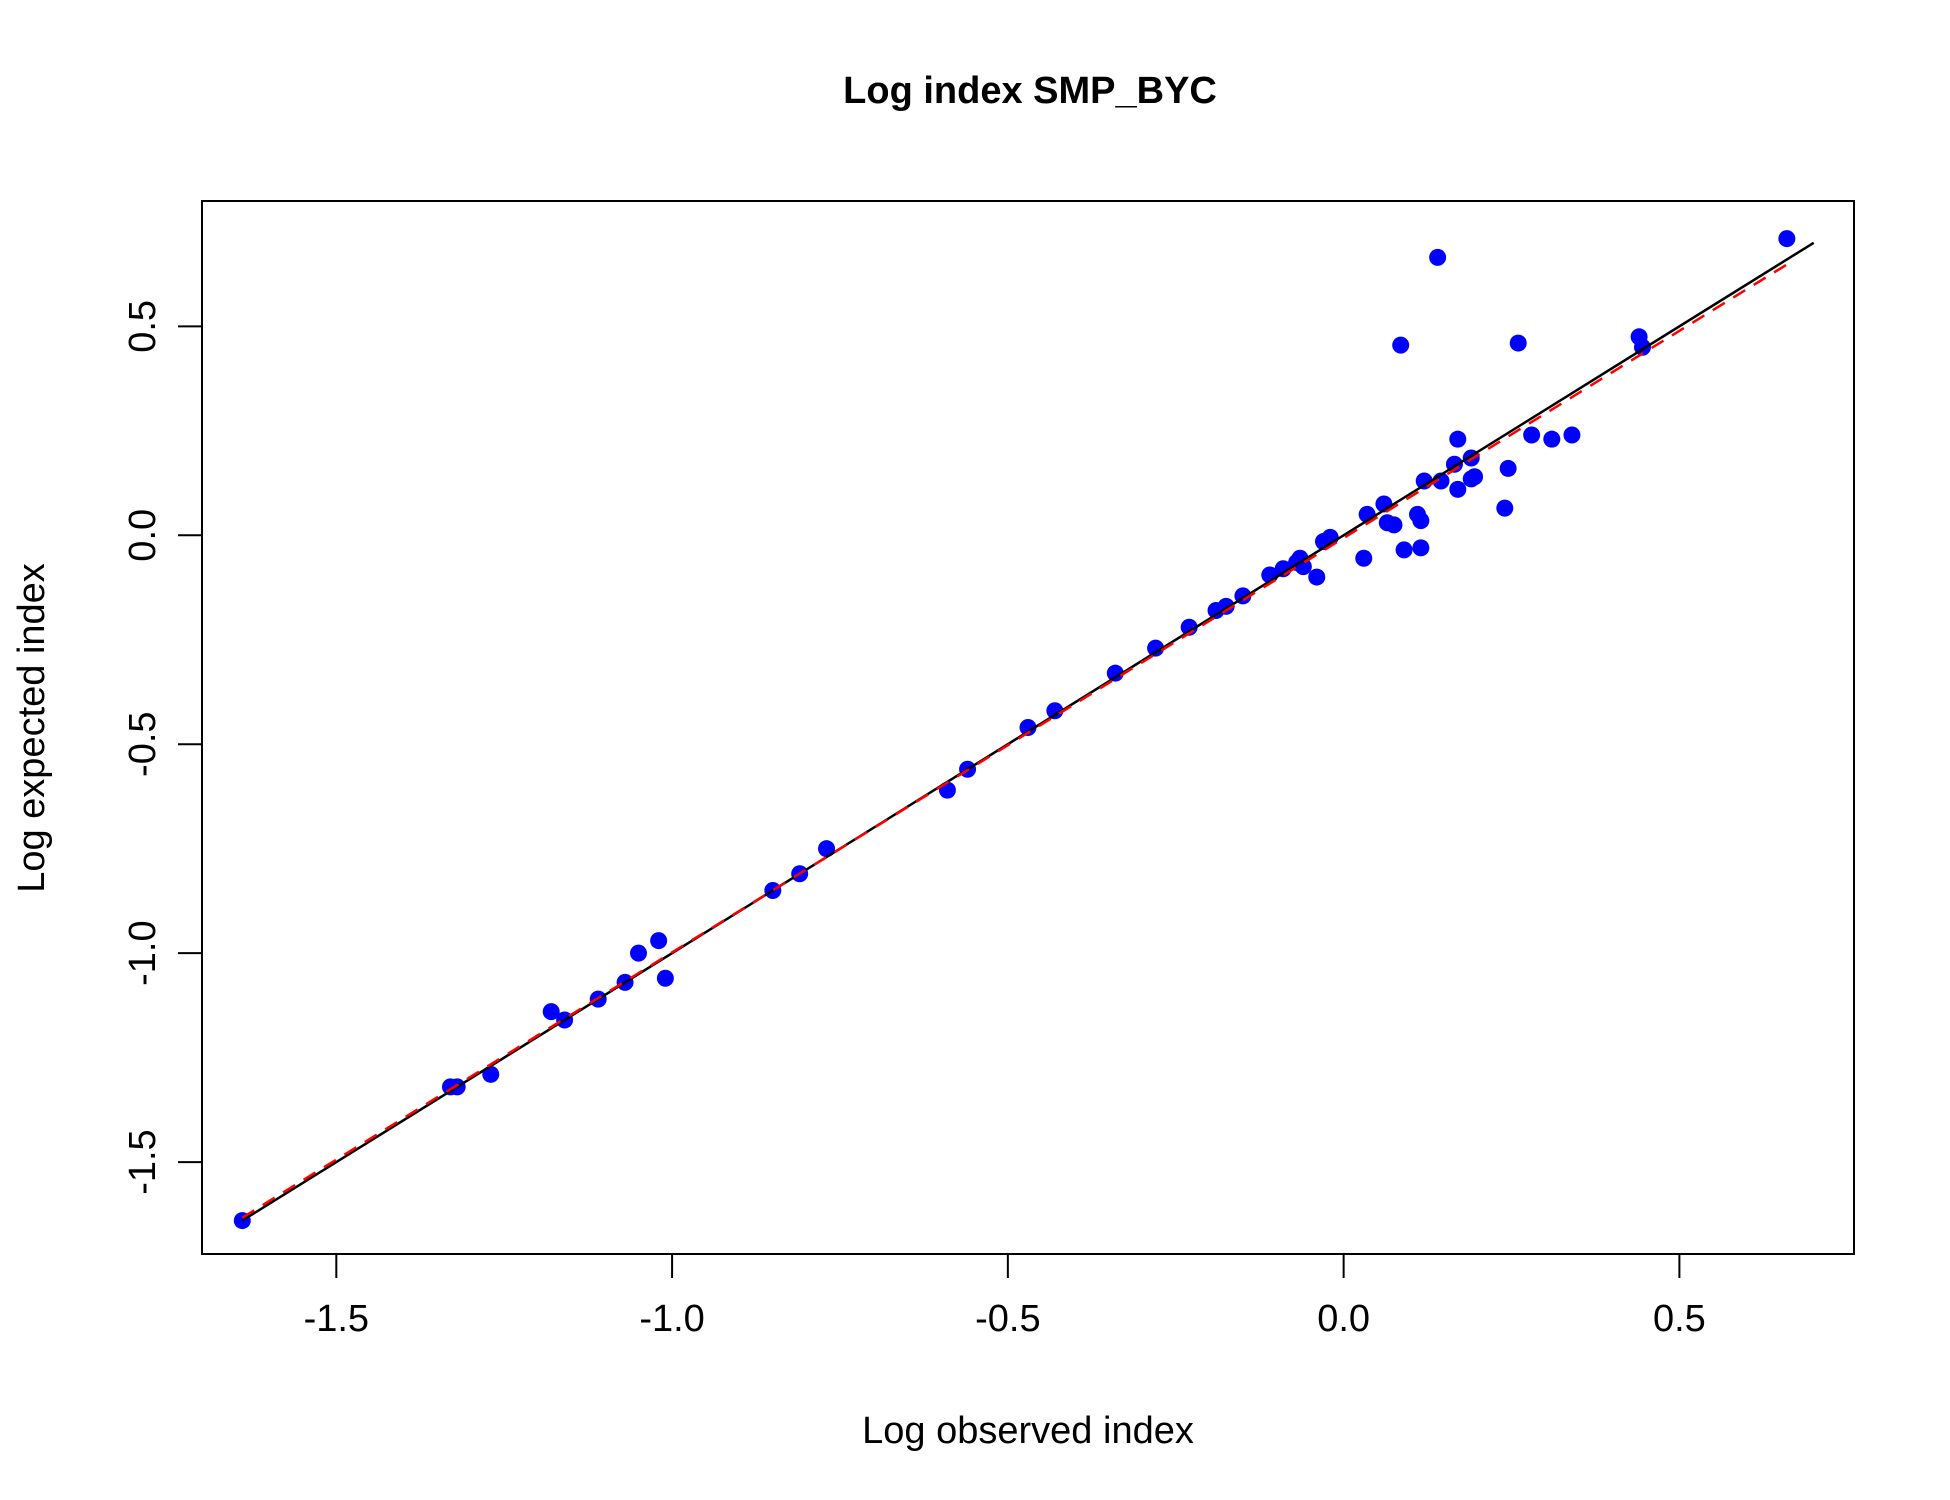 This screenshot has width=1950, height=1500. What do you see at coordinates (143, 1161) in the screenshot?
I see `y-tick-label: -1.5` at bounding box center [143, 1161].